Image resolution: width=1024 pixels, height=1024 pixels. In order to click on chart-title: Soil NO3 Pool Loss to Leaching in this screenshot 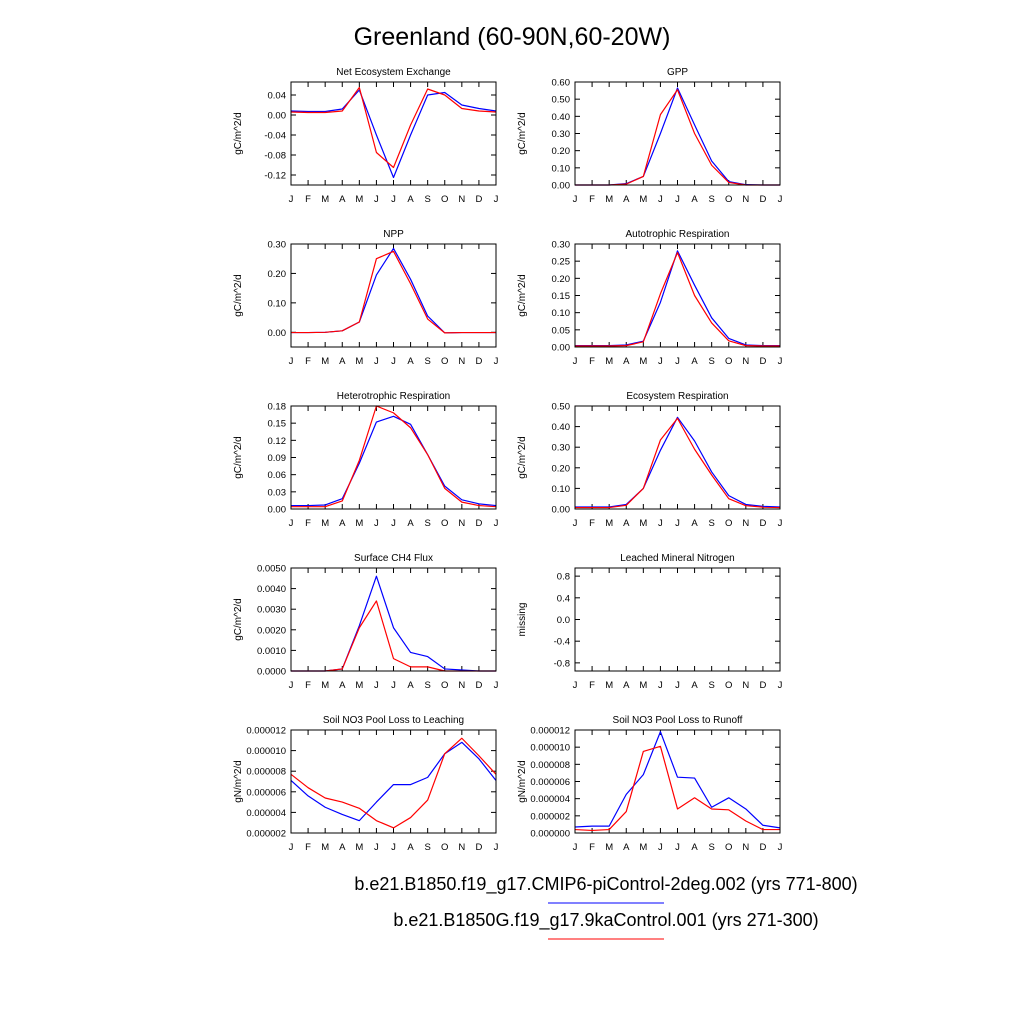, I will do `click(393, 720)`.